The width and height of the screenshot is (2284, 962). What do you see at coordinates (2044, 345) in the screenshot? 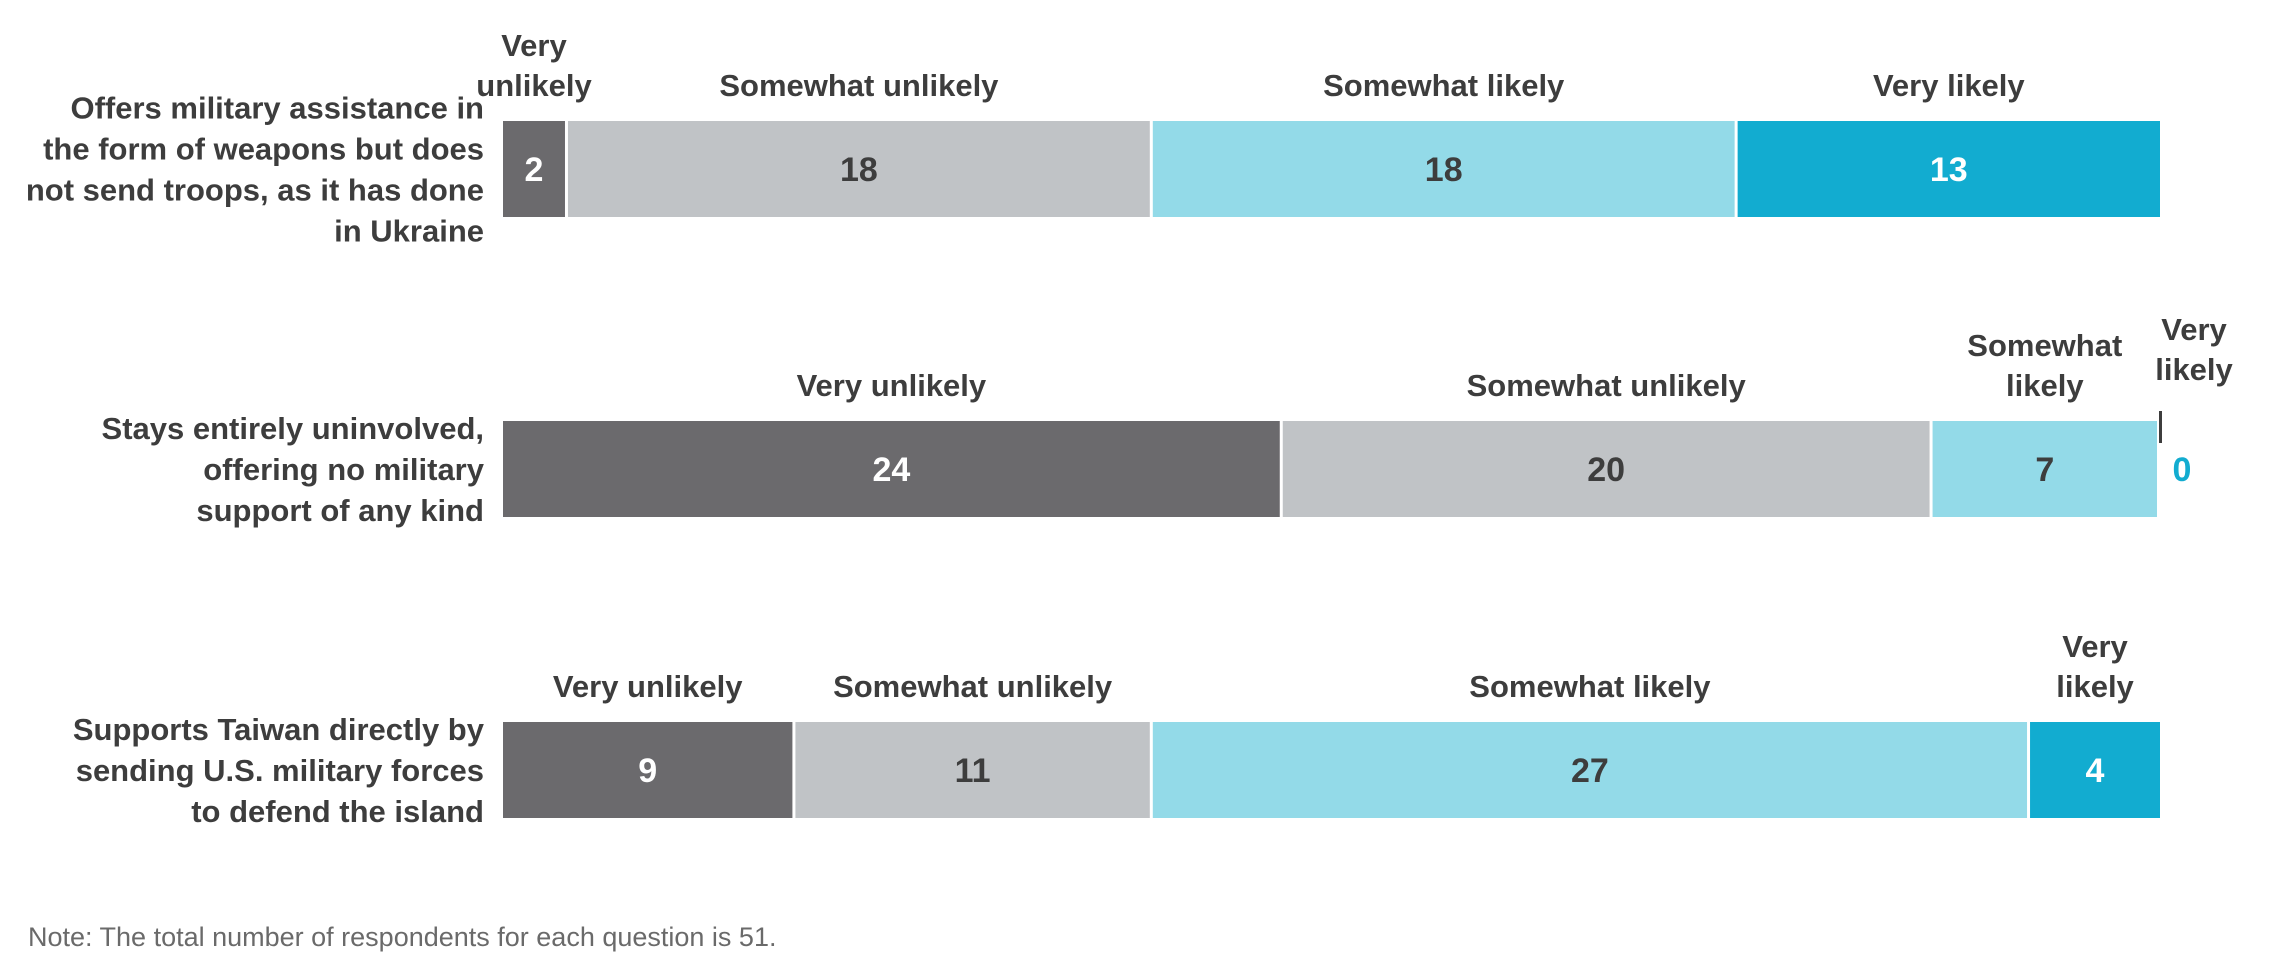
I see `segment-header: Somewhat` at bounding box center [2044, 345].